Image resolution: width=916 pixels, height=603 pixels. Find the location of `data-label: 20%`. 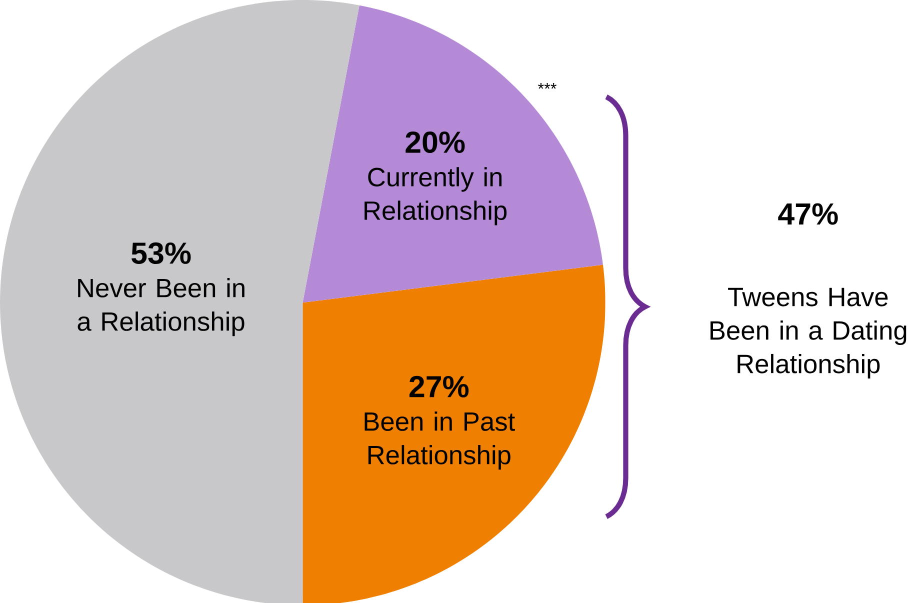

data-label: 20% is located at coordinates (435, 142).